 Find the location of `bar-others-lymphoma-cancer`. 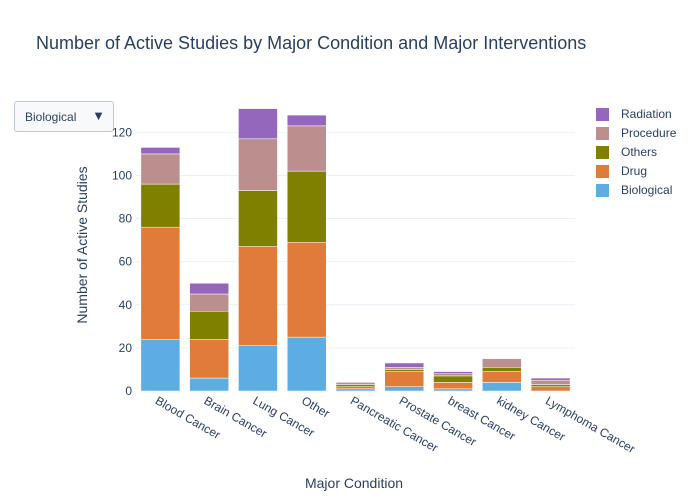

bar-others-lymphoma-cancer is located at coordinates (550, 385).